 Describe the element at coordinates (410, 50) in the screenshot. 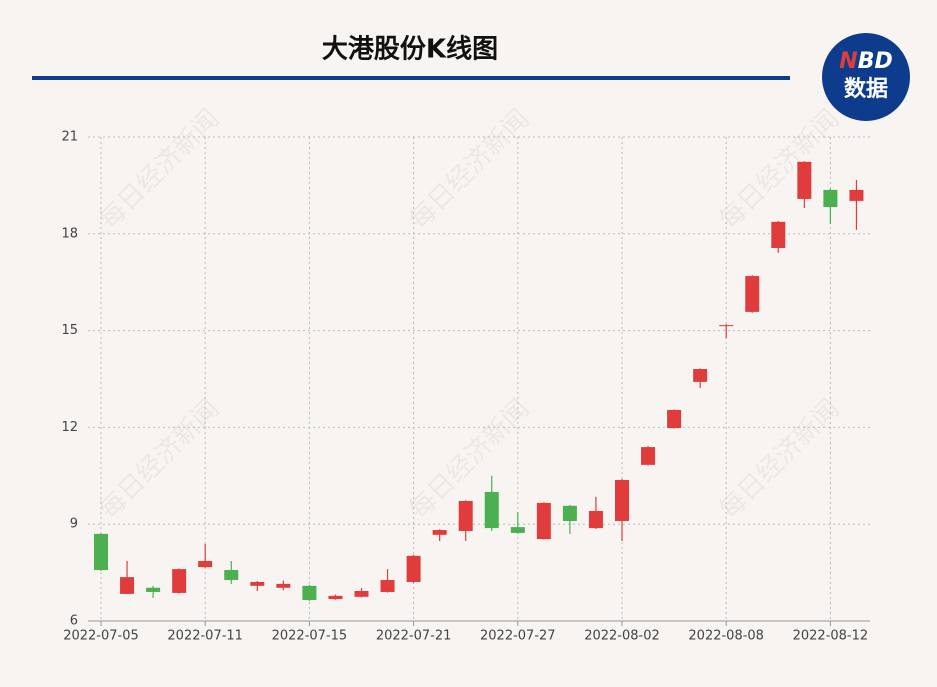

I see `chart-title: 大港股份K线图` at that location.